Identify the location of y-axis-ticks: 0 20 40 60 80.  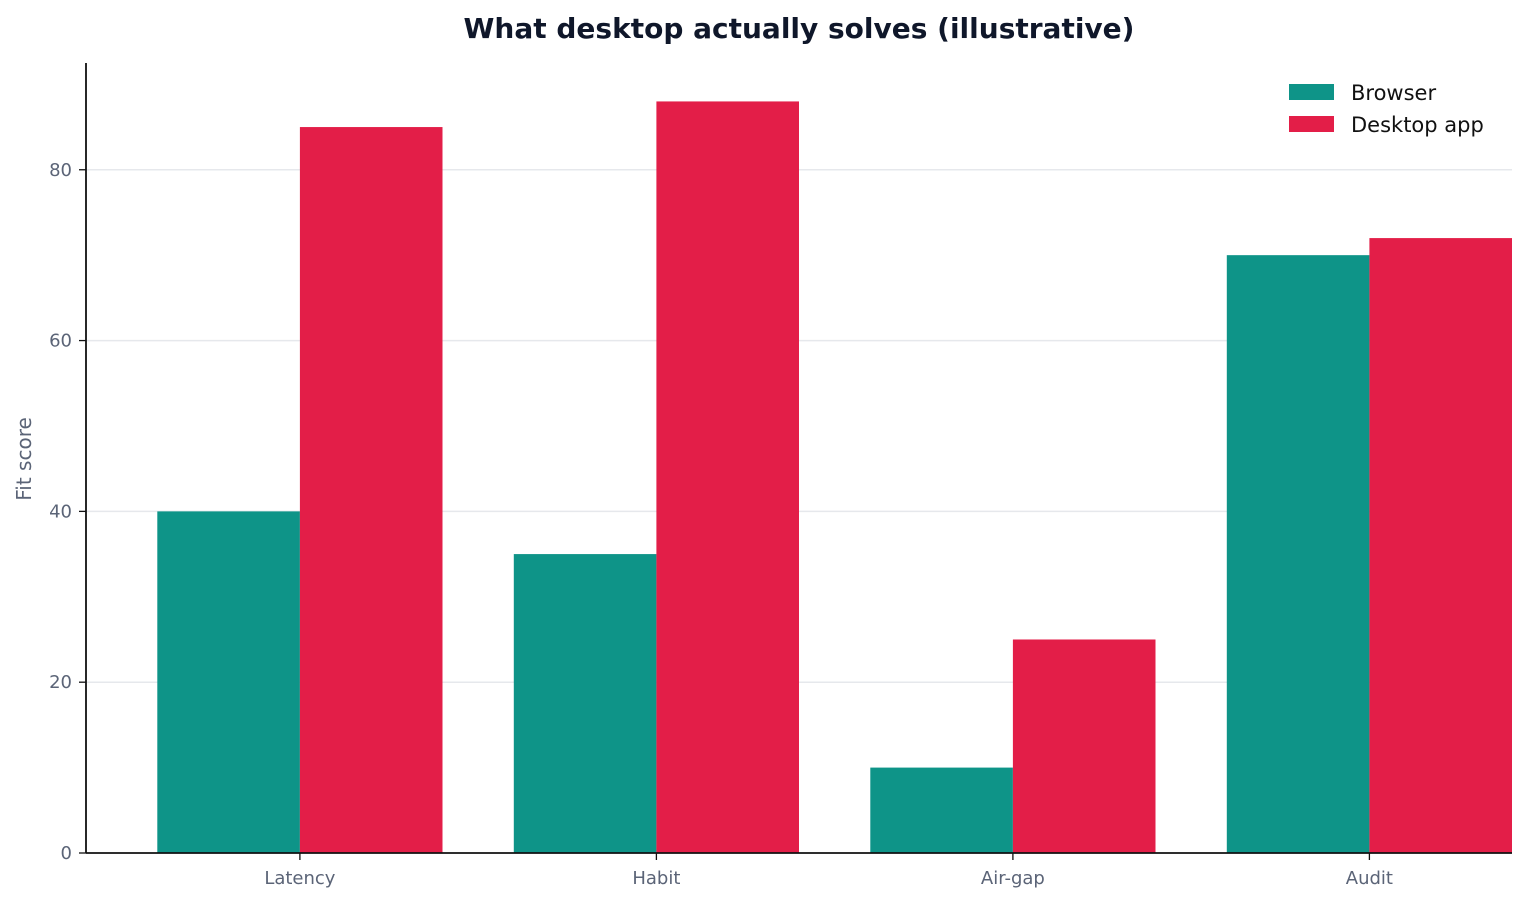
(67, 512).